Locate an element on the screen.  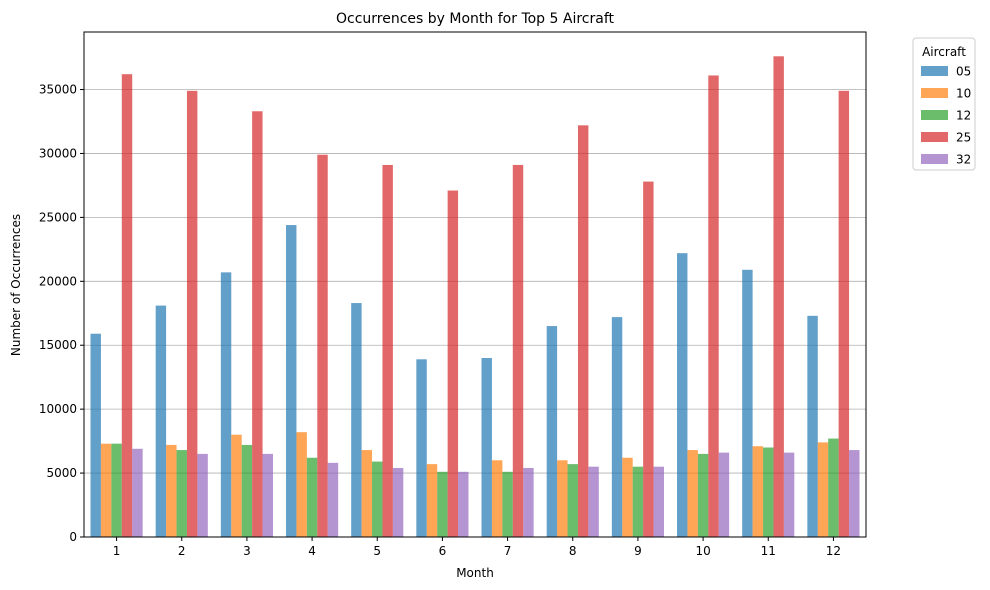
y-axis-label: Number of Occurrences is located at coordinates (16, 285).